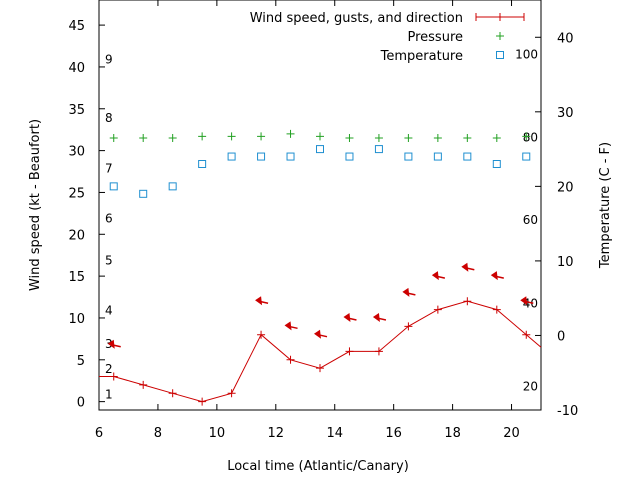 Image resolution: width=640 pixels, height=480 pixels. I want to click on beaufort-label: 4, so click(109, 311).